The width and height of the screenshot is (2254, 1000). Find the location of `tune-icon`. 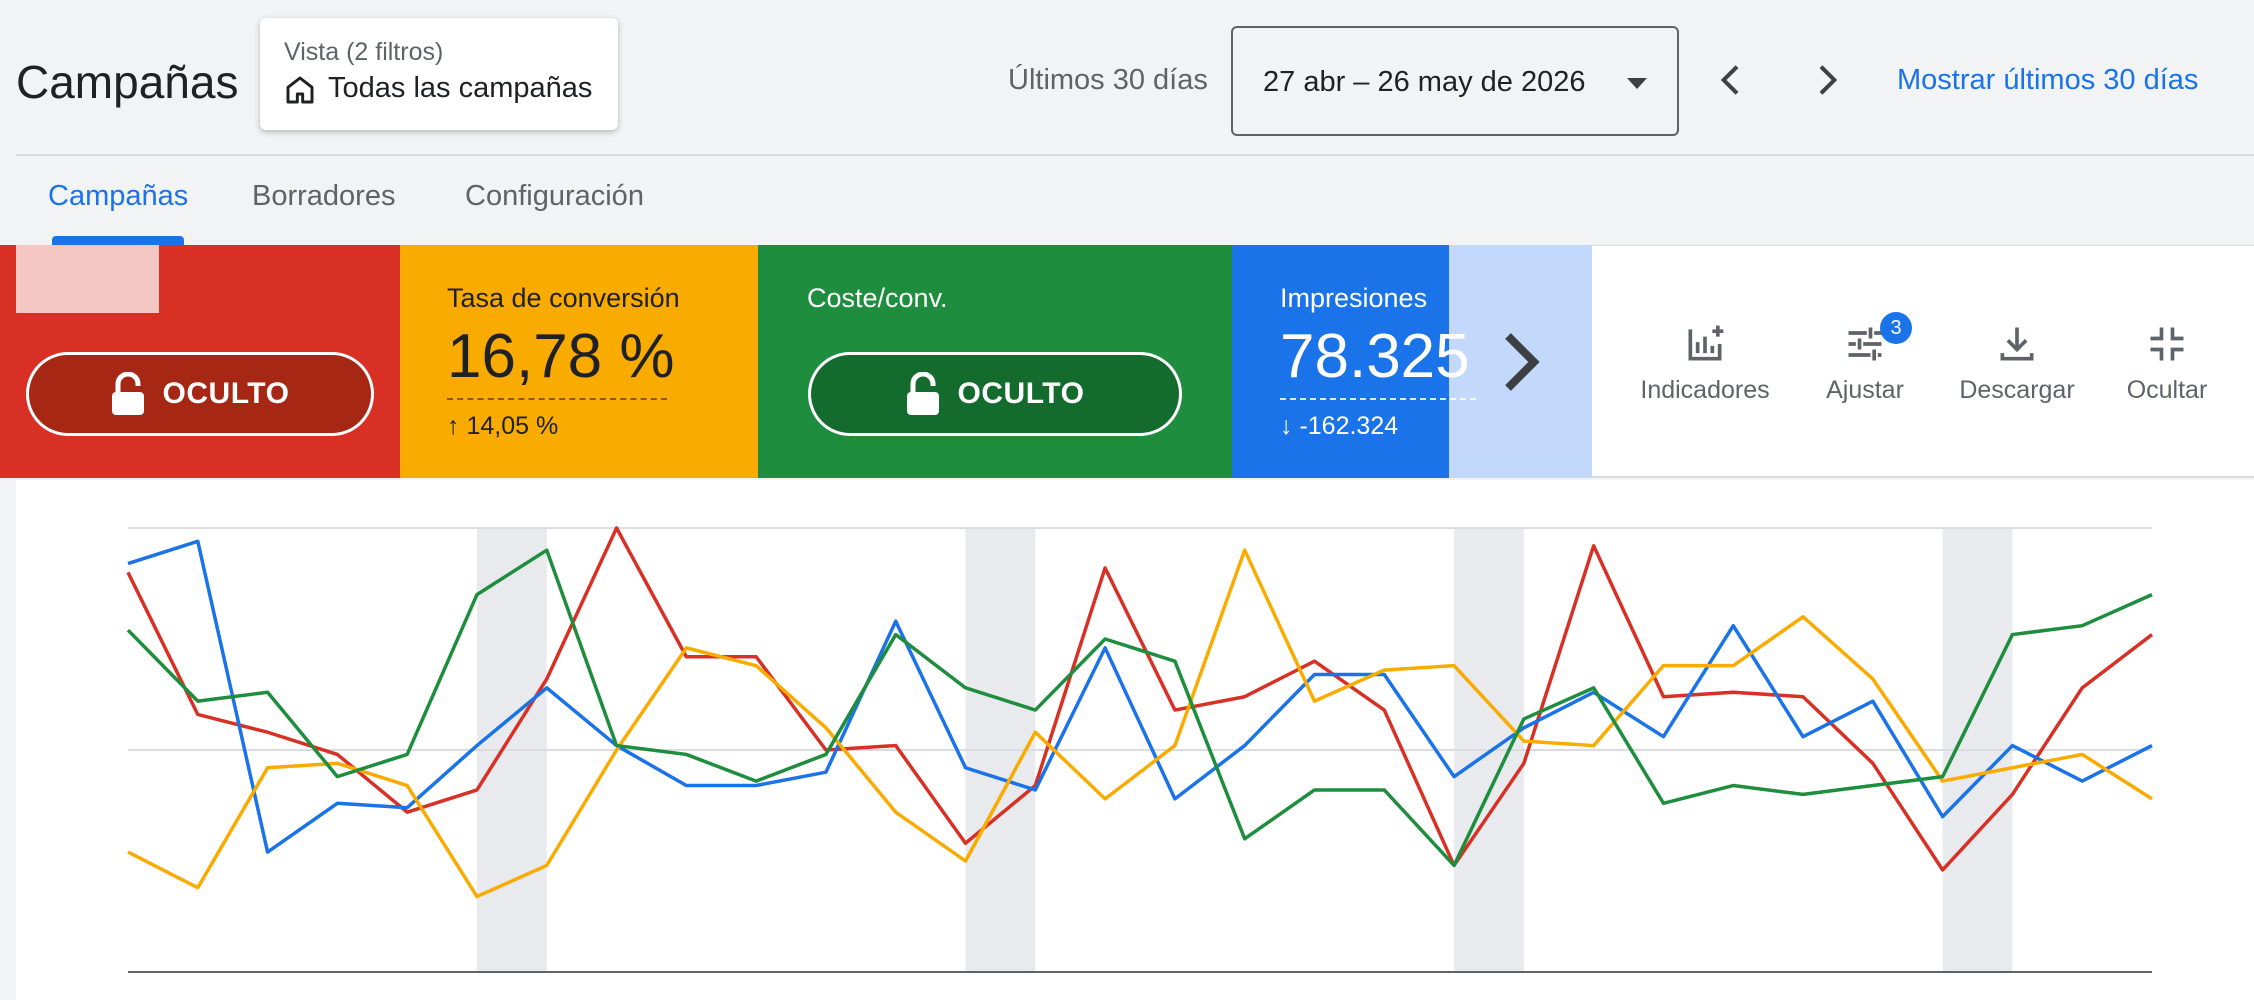

tune-icon is located at coordinates (1865, 344).